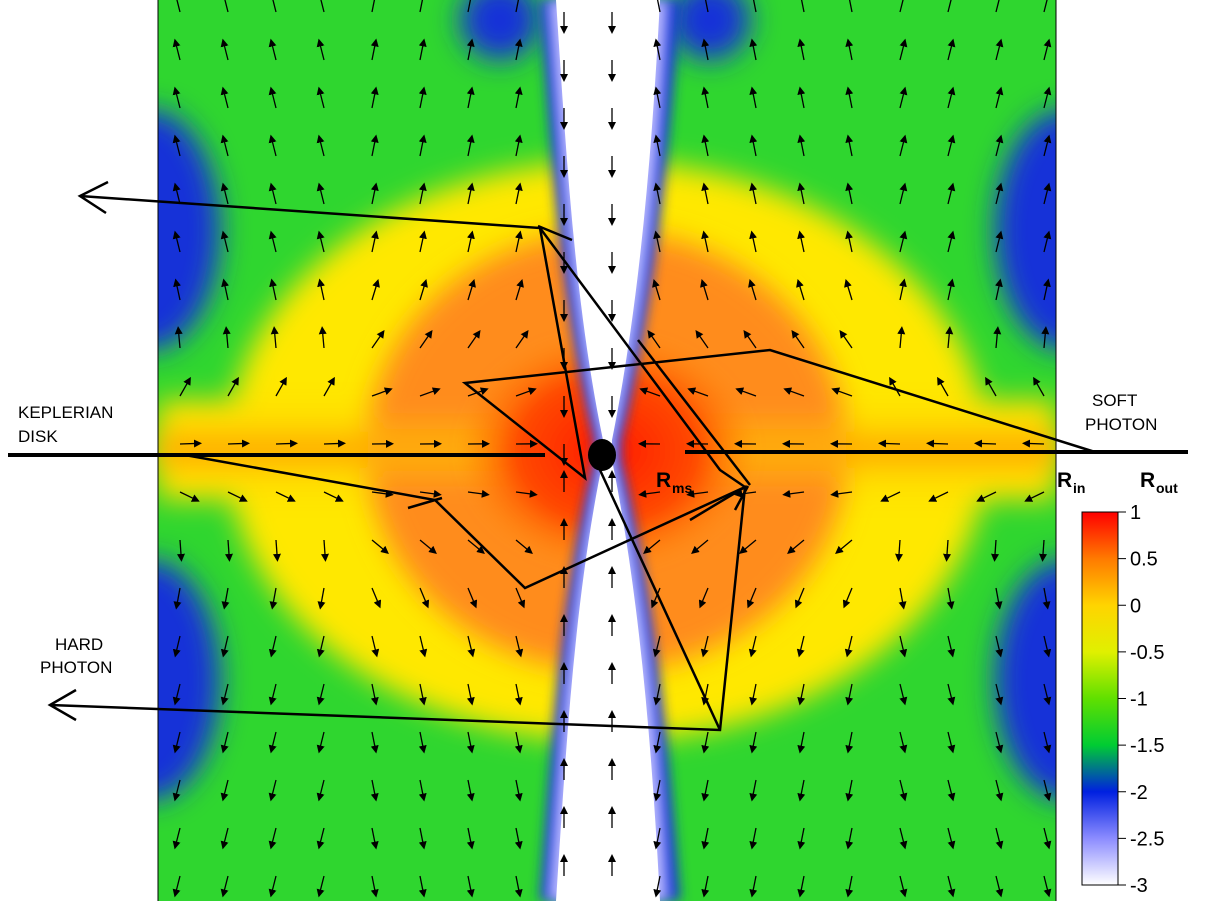 This screenshot has height=901, width=1205. Describe the element at coordinates (1064, 480) in the screenshot. I see `r-in-main: R` at that location.